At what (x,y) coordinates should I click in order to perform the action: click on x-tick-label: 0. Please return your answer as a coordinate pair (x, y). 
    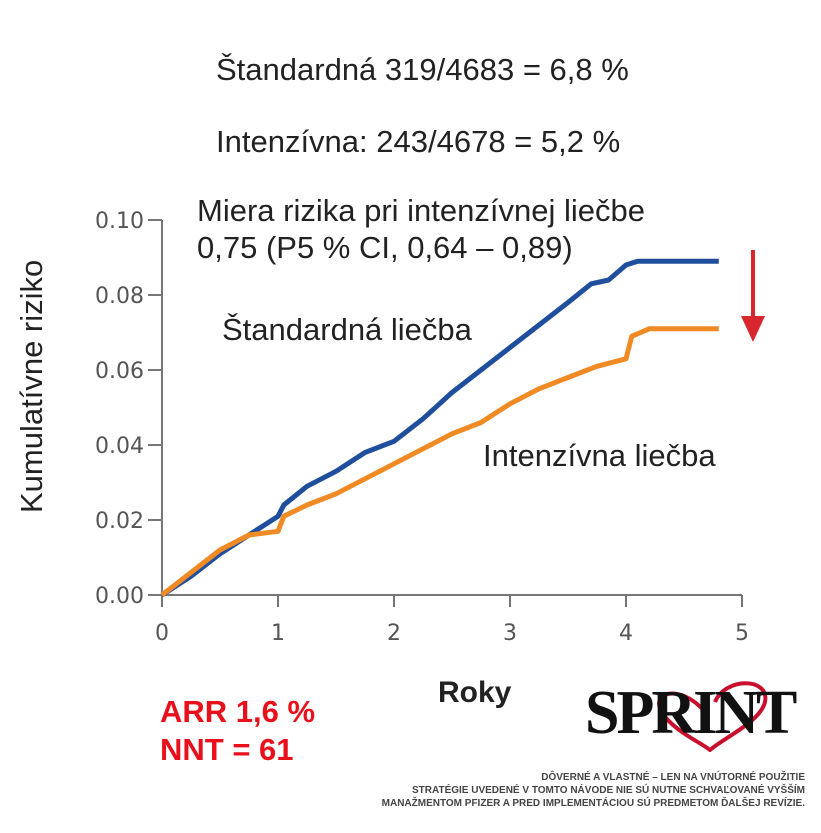
    Looking at the image, I should click on (162, 633).